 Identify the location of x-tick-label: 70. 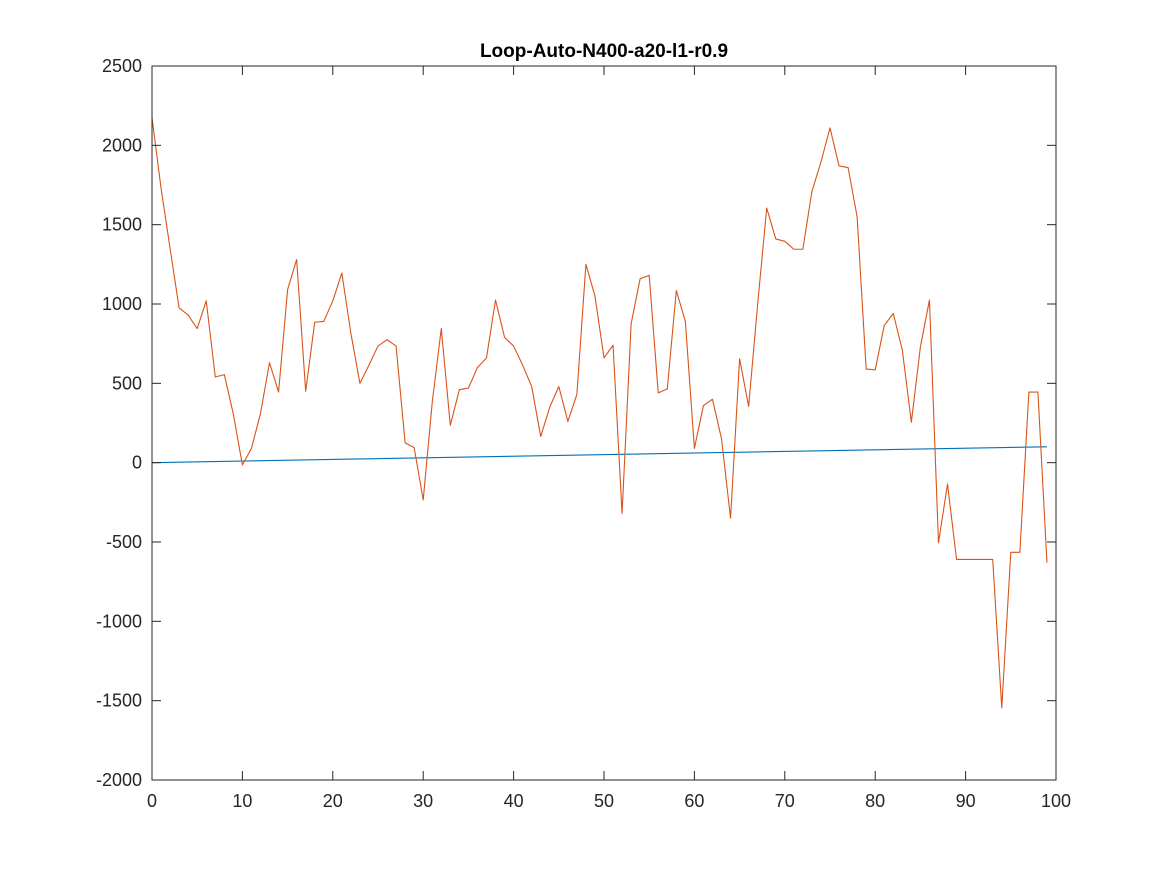
(785, 801).